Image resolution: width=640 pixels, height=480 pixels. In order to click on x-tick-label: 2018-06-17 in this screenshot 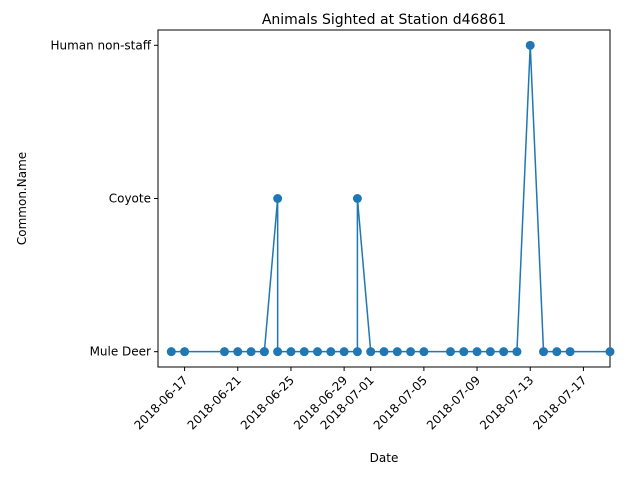, I will do `click(160, 402)`.